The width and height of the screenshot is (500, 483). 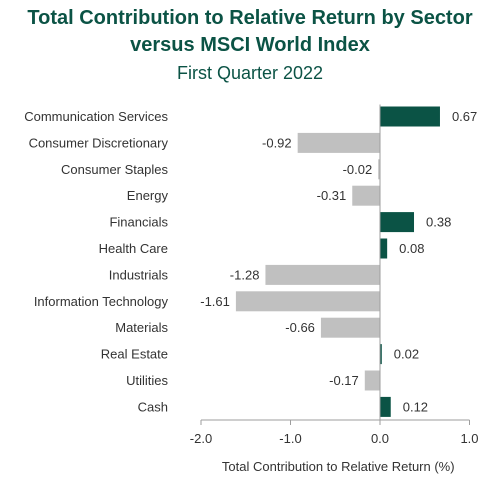 What do you see at coordinates (334, 433) in the screenshot?
I see `x-ticks-group: -2.0 -1.0 0.0 1.0` at bounding box center [334, 433].